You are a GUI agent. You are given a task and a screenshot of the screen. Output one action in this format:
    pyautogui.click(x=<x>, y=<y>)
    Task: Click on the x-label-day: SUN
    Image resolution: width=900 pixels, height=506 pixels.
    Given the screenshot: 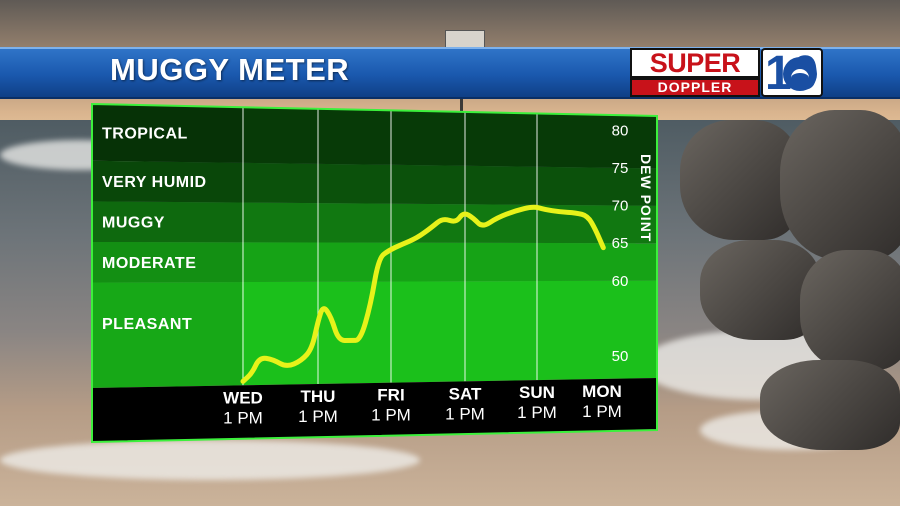 What is the action you would take?
    pyautogui.click(x=537, y=392)
    